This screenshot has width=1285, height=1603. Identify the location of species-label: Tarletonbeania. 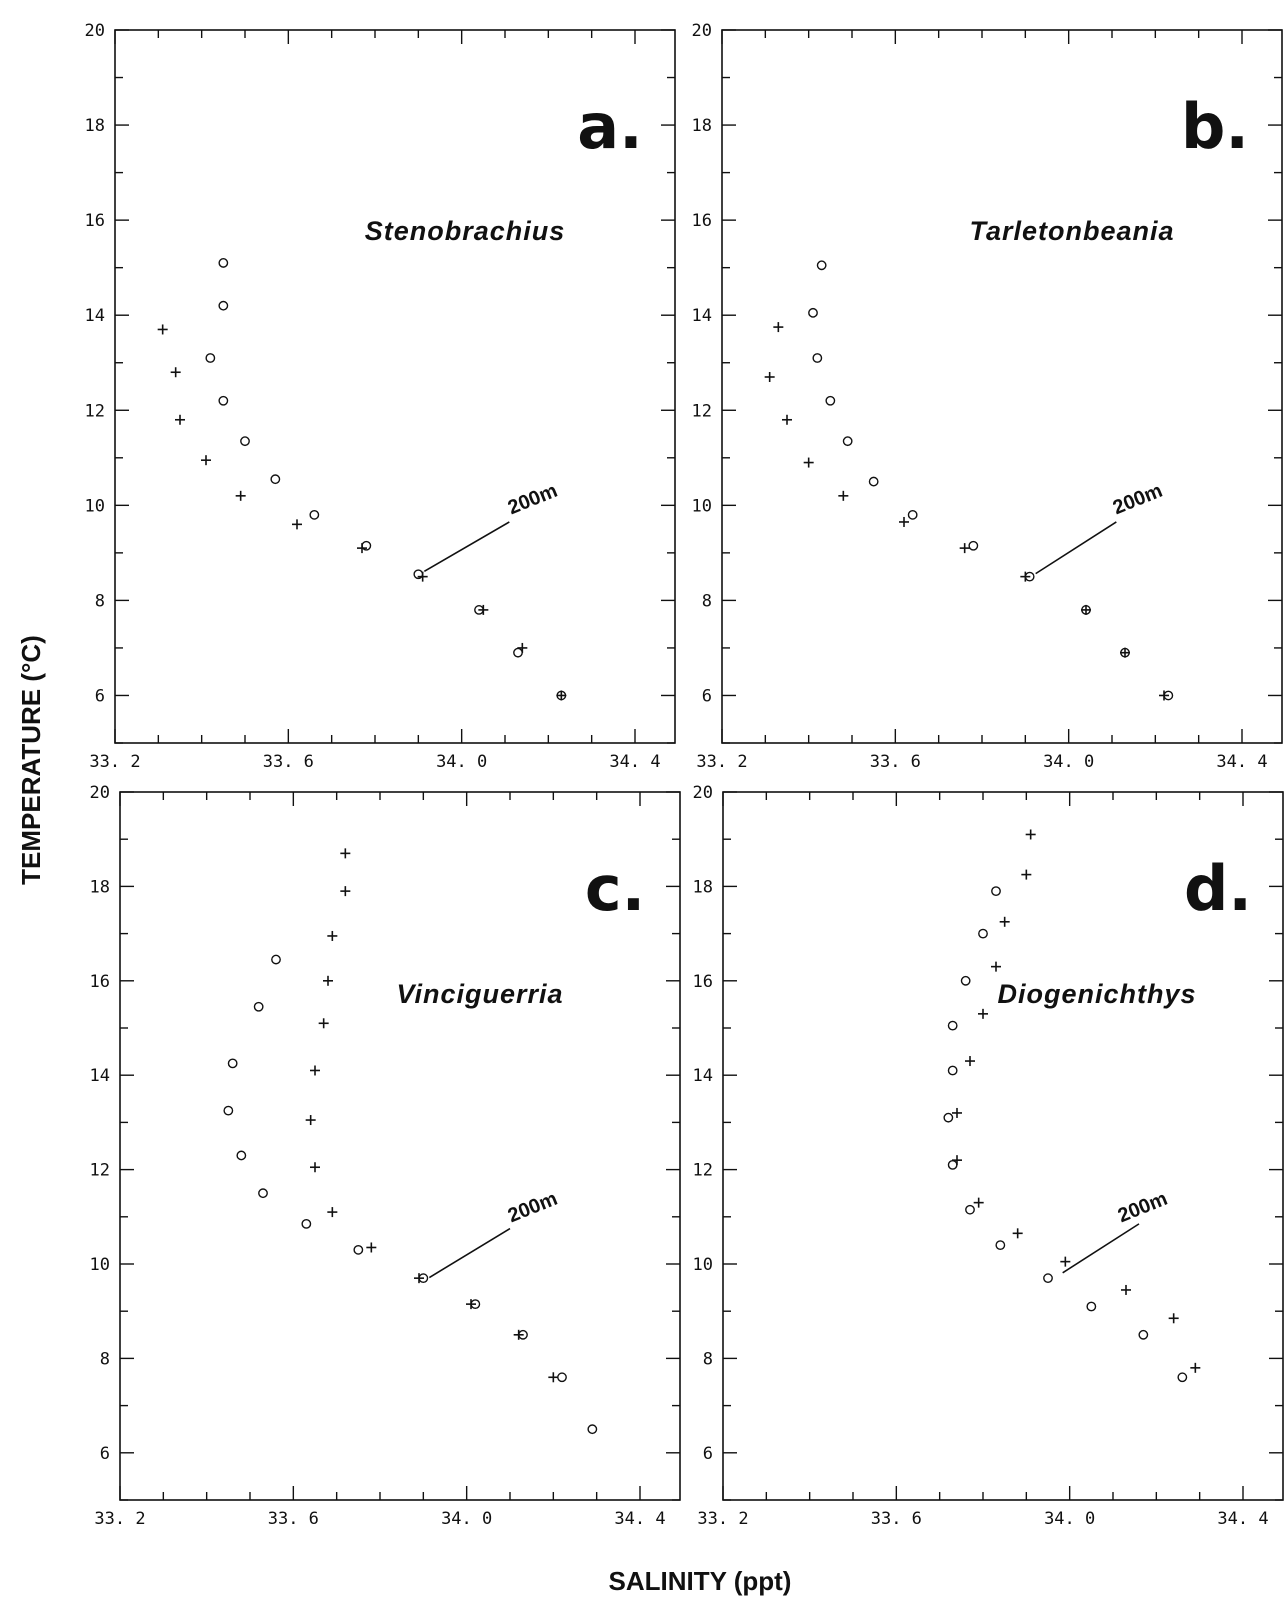
(1071, 231).